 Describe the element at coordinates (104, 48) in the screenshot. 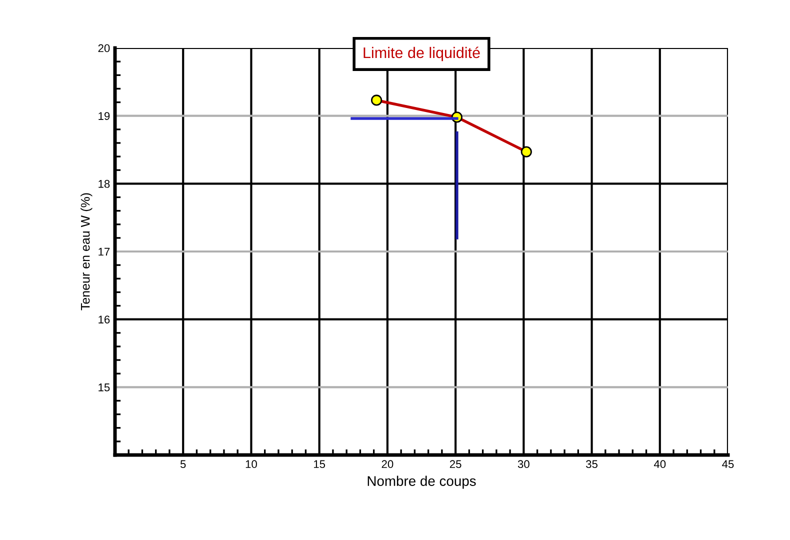

I see `y-tick-label: 20` at that location.